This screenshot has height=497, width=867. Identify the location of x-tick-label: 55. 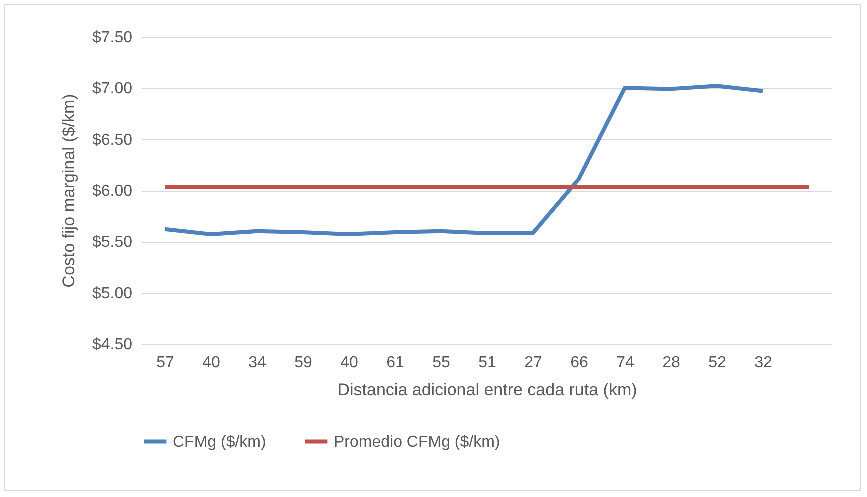
(441, 363).